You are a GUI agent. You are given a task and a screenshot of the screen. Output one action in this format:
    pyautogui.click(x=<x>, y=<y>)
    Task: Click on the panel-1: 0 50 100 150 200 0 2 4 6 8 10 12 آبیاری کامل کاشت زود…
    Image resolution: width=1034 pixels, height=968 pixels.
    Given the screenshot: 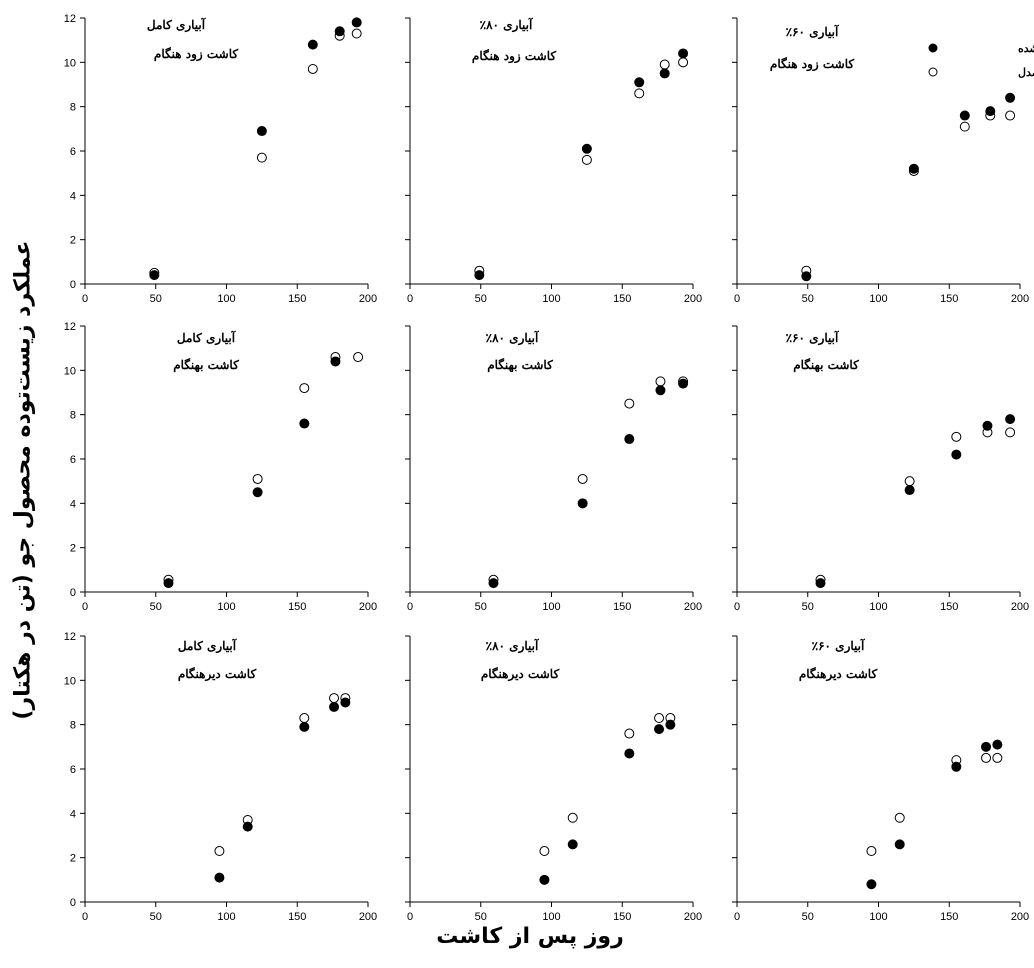 What is the action you would take?
    pyautogui.click(x=220, y=159)
    